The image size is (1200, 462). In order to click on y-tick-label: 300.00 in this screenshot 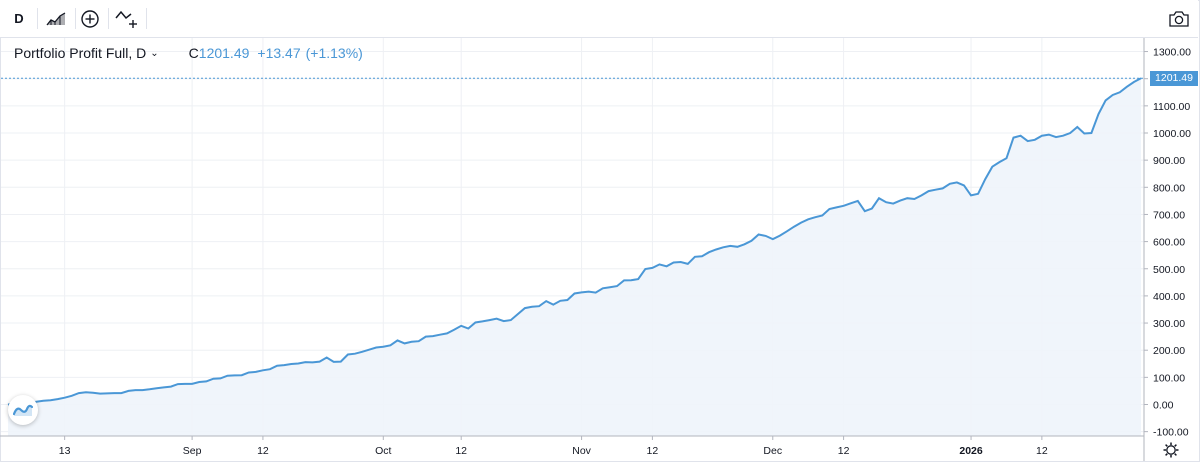, I will do `click(1169, 324)`.